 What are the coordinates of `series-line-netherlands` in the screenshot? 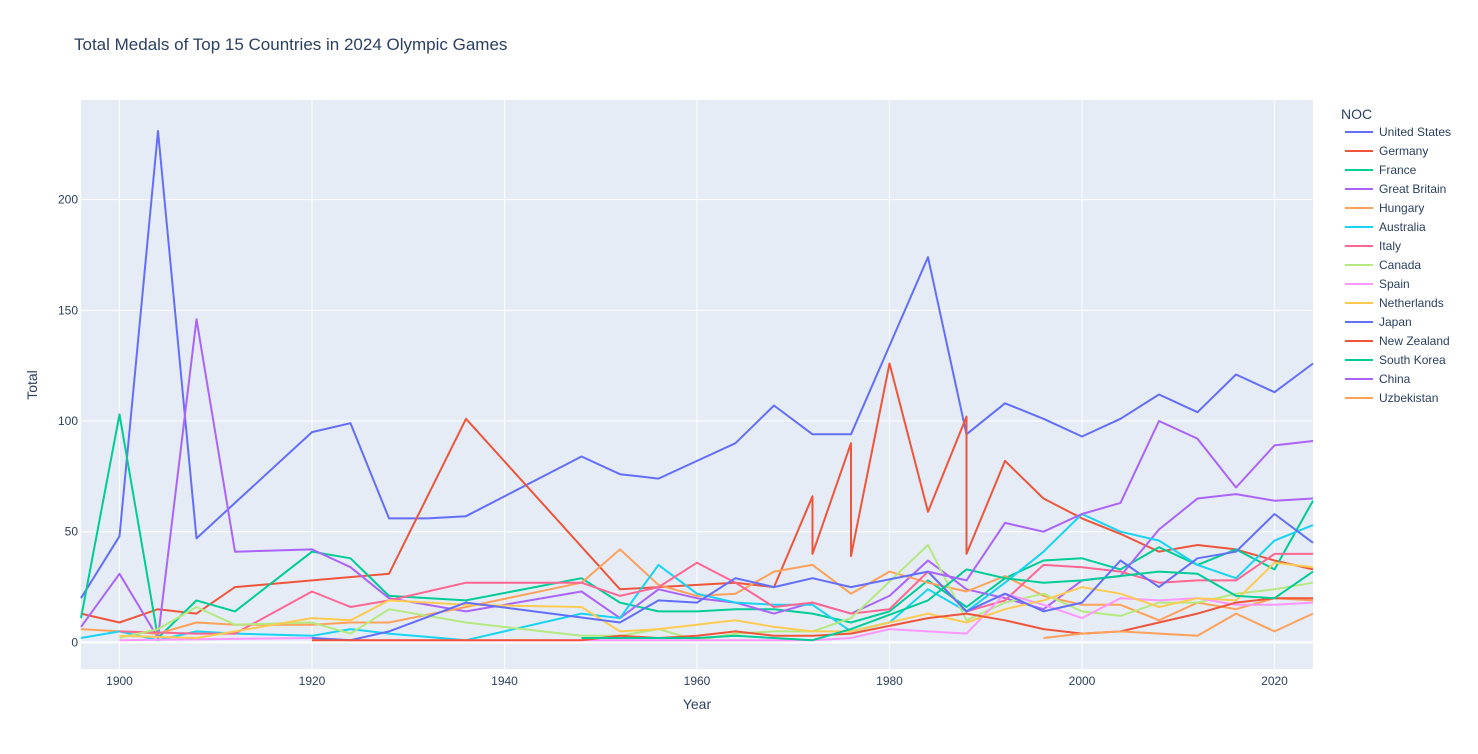 It's located at (716, 600).